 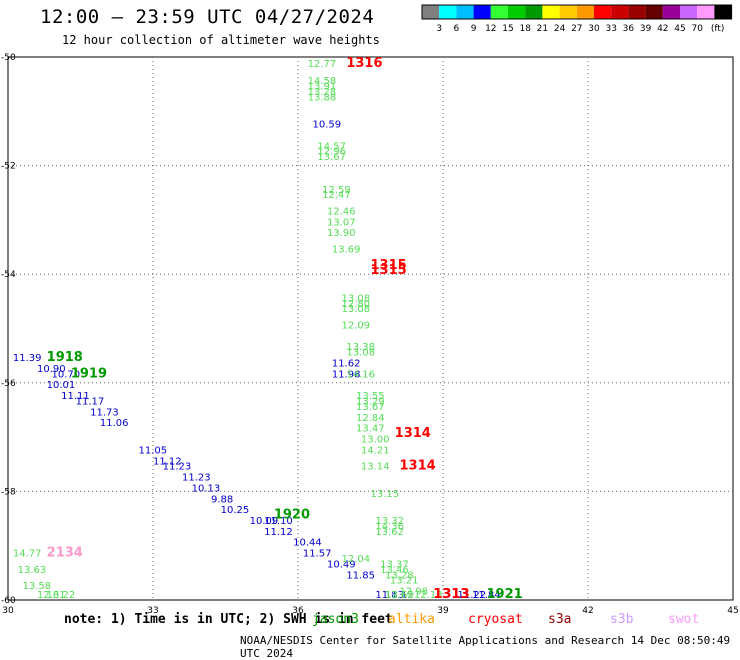 What do you see at coordinates (196, 478) in the screenshot?
I see `wave-height-label: 11.23` at bounding box center [196, 478].